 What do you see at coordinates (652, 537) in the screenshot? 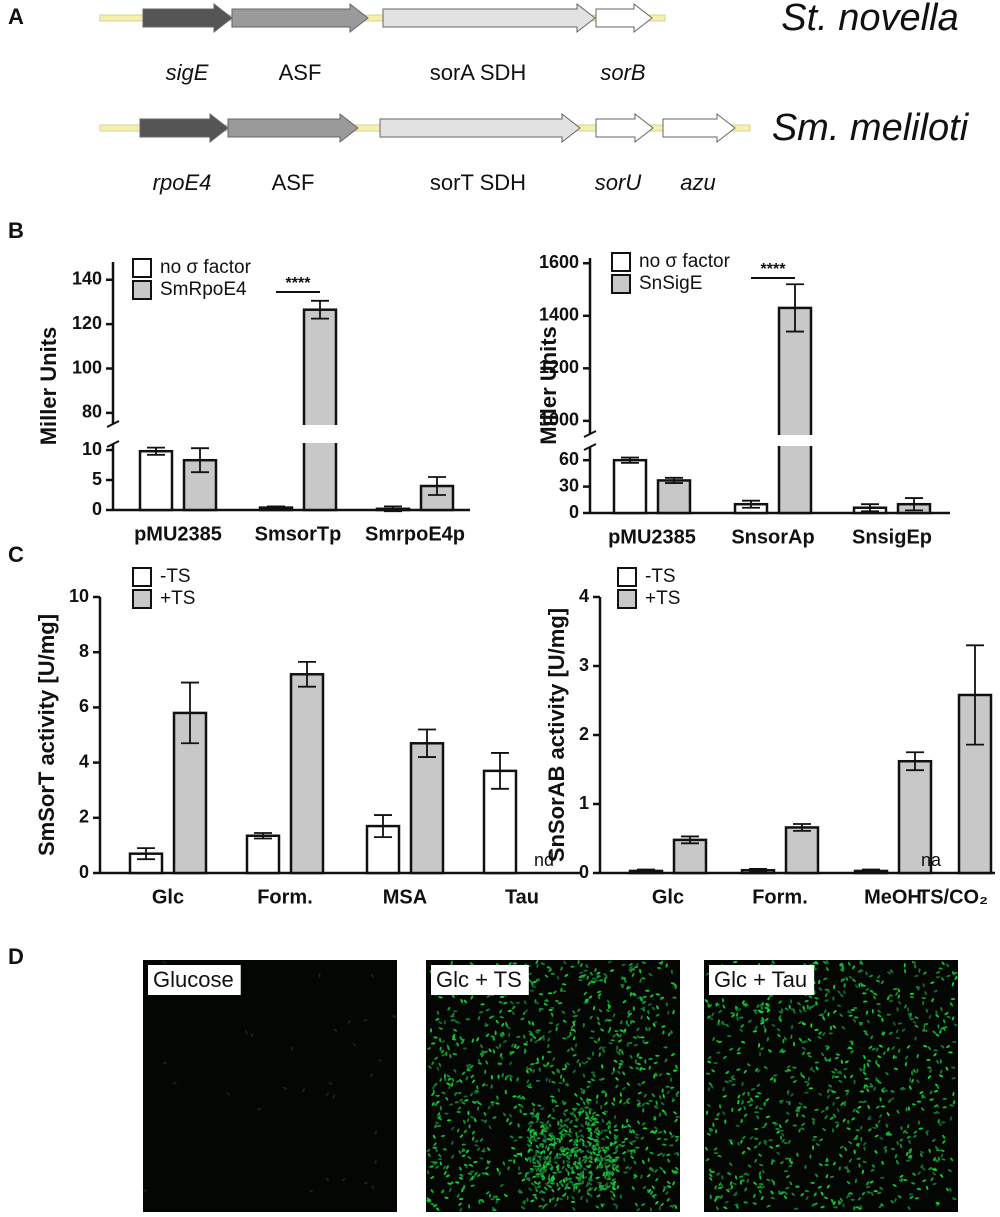
I see `x-tick-label: pMU2385` at bounding box center [652, 537].